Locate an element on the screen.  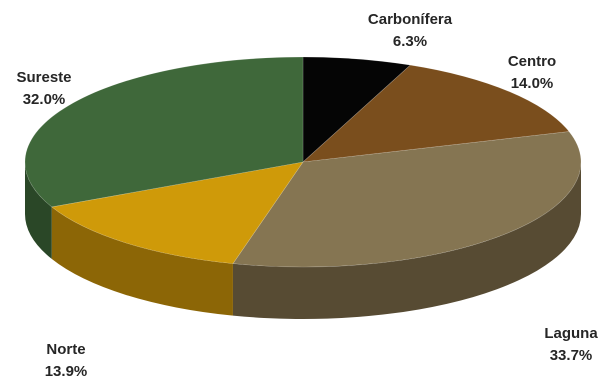
label-sureste: Sureste is located at coordinates (43, 77).